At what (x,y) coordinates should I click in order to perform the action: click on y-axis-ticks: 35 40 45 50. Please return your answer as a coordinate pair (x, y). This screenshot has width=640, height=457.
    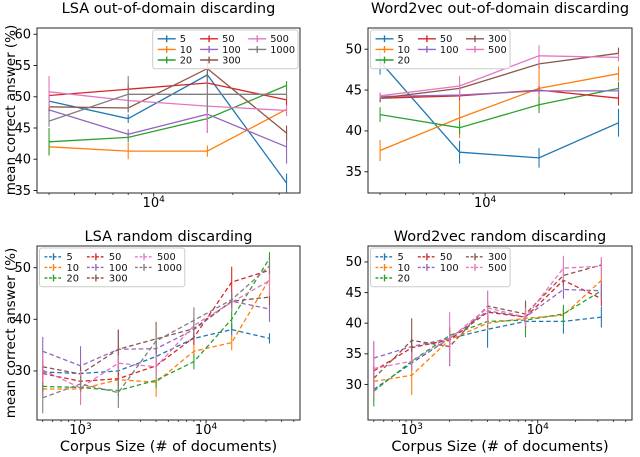
    Looking at the image, I should click on (356, 111).